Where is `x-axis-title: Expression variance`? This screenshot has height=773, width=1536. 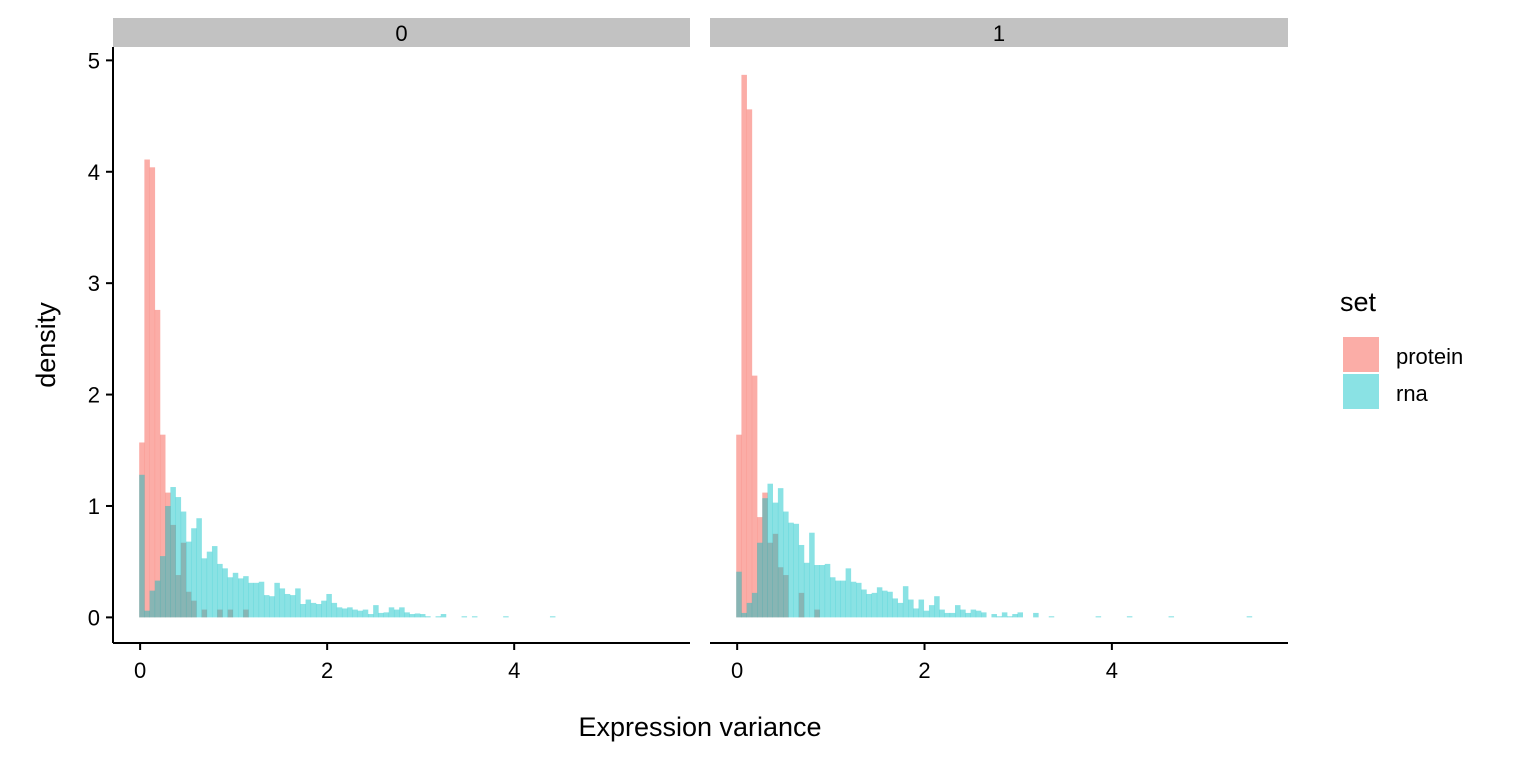
x-axis-title: Expression variance is located at coordinates (699, 727).